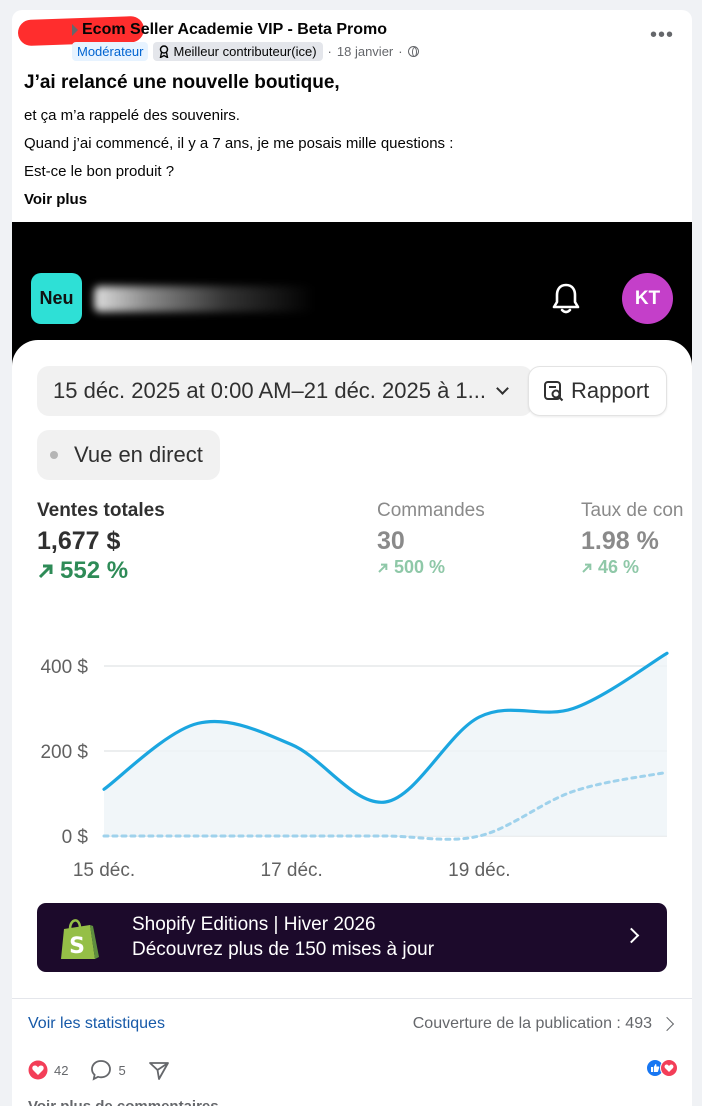 This screenshot has height=1106, width=702. I want to click on award-icon, so click(164, 51).